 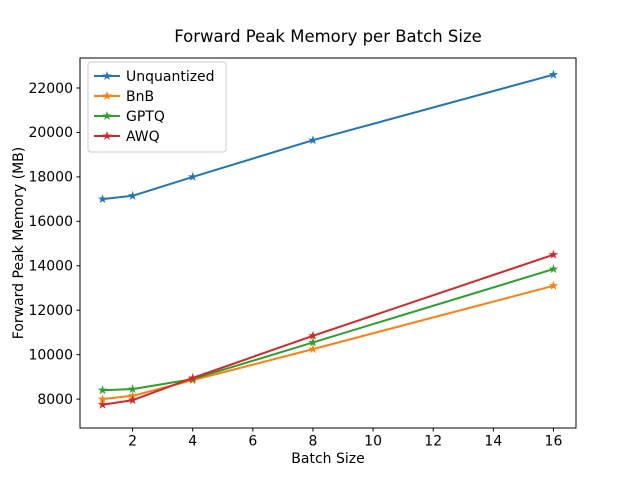 What do you see at coordinates (313, 442) in the screenshot?
I see `x-tick-label: 8` at bounding box center [313, 442].